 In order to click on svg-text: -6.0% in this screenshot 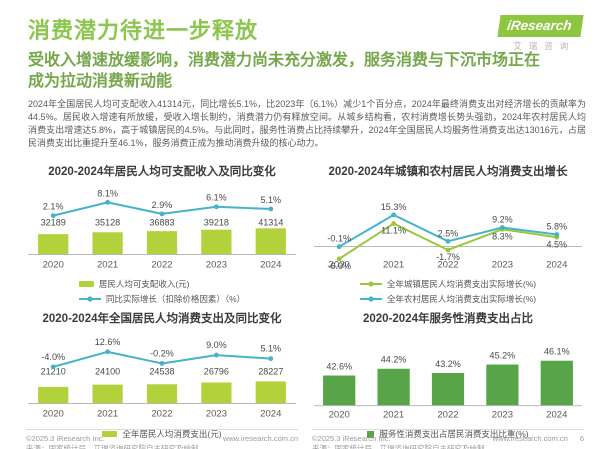, I will do `click(339, 266)`.